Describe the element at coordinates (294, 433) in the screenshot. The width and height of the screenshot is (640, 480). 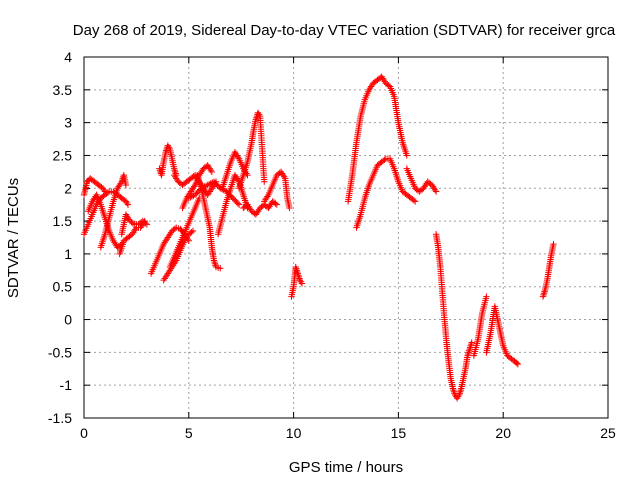
I see `x-tick-label: 10` at that location.